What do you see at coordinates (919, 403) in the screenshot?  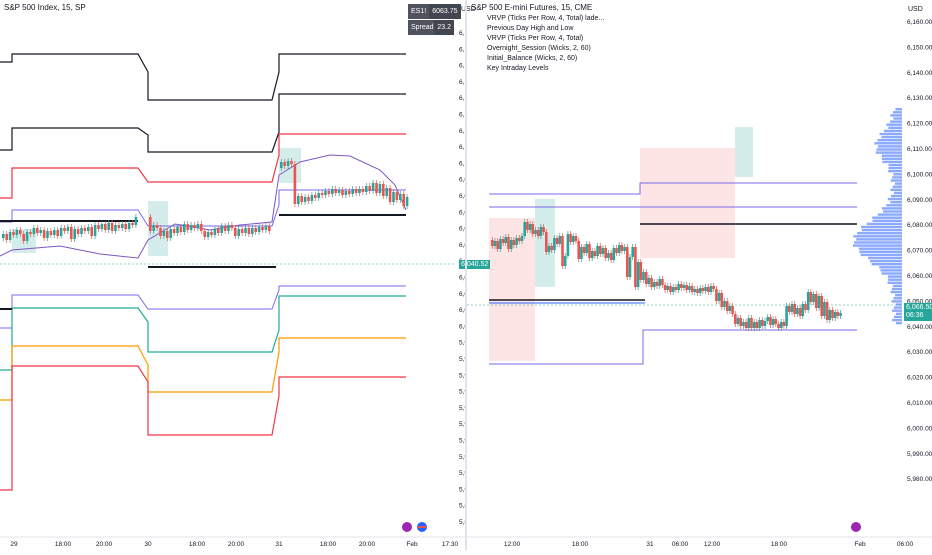 I see `right-price-tick: 6,010.00` at bounding box center [919, 403].